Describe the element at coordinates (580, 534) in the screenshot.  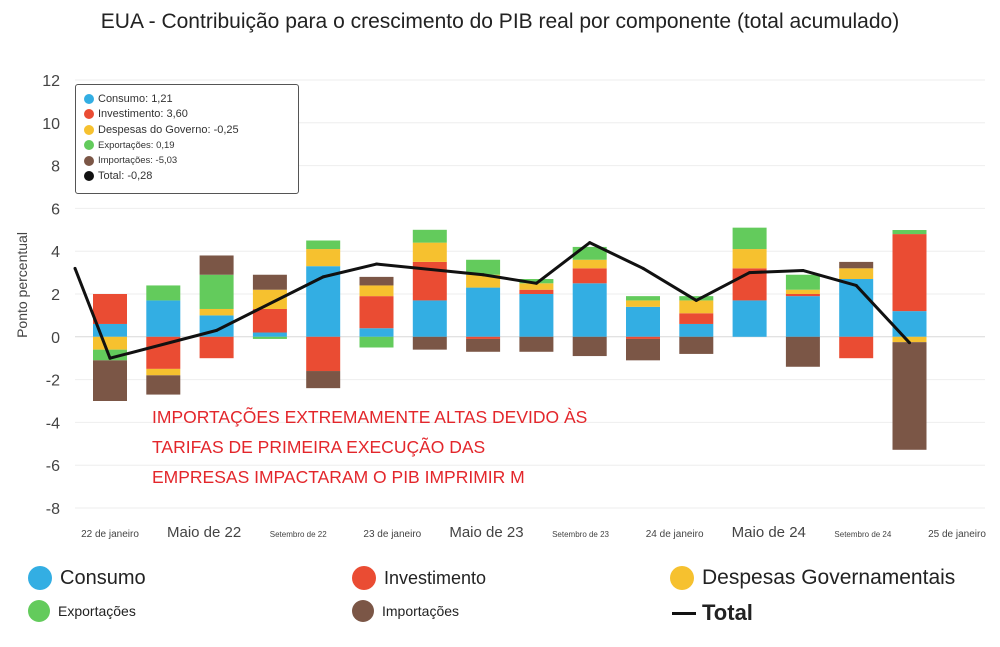
I see `x-tick-label: Setembro de 23` at that location.